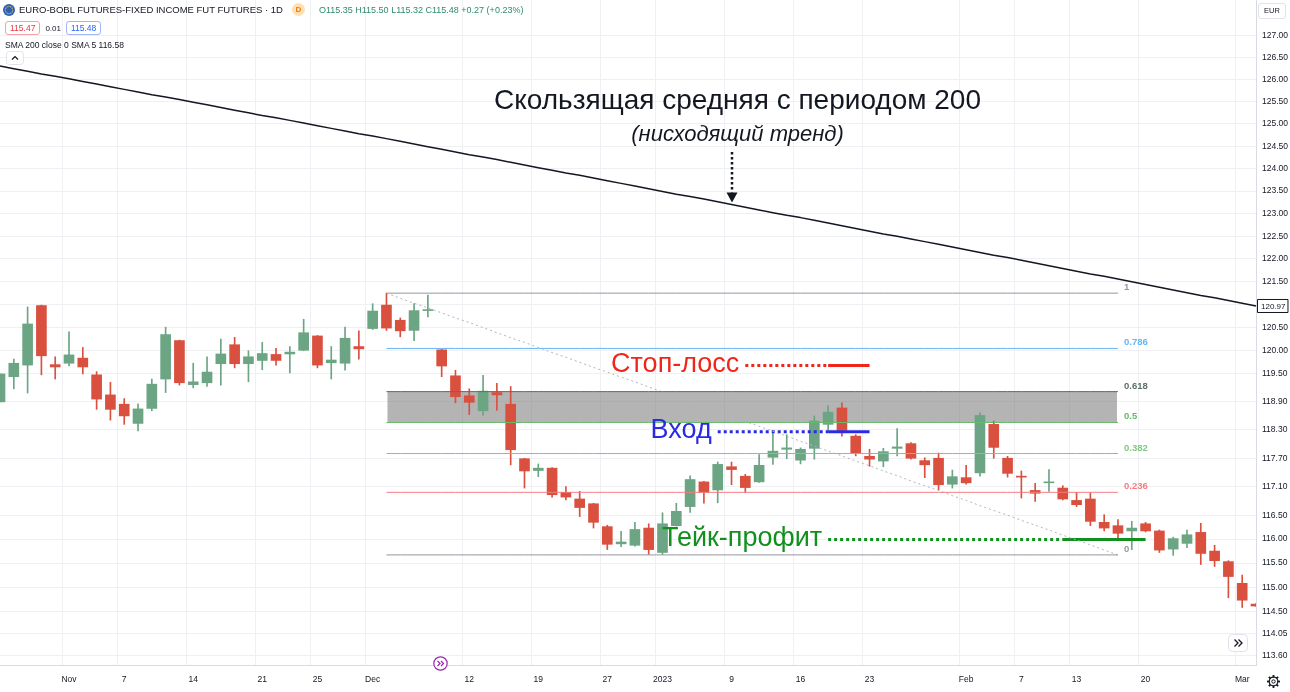 The image size is (1290, 692). Describe the element at coordinates (1076, 679) in the screenshot. I see `x-tick-label: 13` at that location.